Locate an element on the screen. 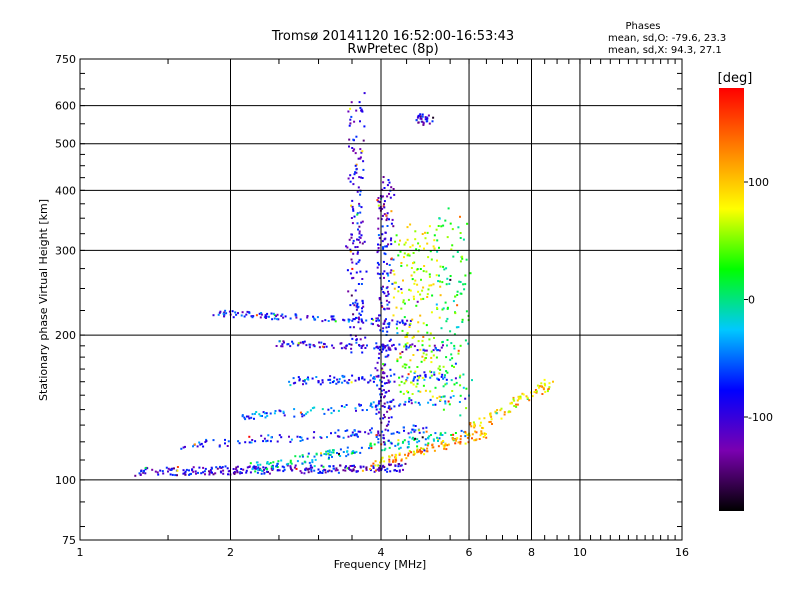 The width and height of the screenshot is (800, 600). x-tick-label: 1 is located at coordinates (80, 552).